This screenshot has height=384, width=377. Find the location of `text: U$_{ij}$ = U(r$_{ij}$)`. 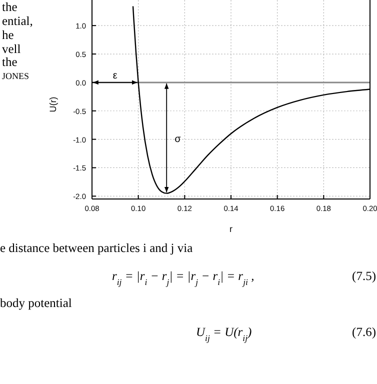

text: U$_{ij}$ = U(r$_{ij}$) is located at coordinates (224, 334).